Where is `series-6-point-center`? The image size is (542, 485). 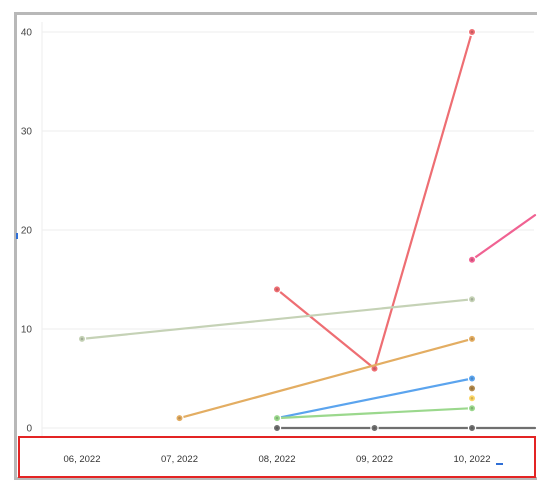 series-6-point-center is located at coordinates (472, 398).